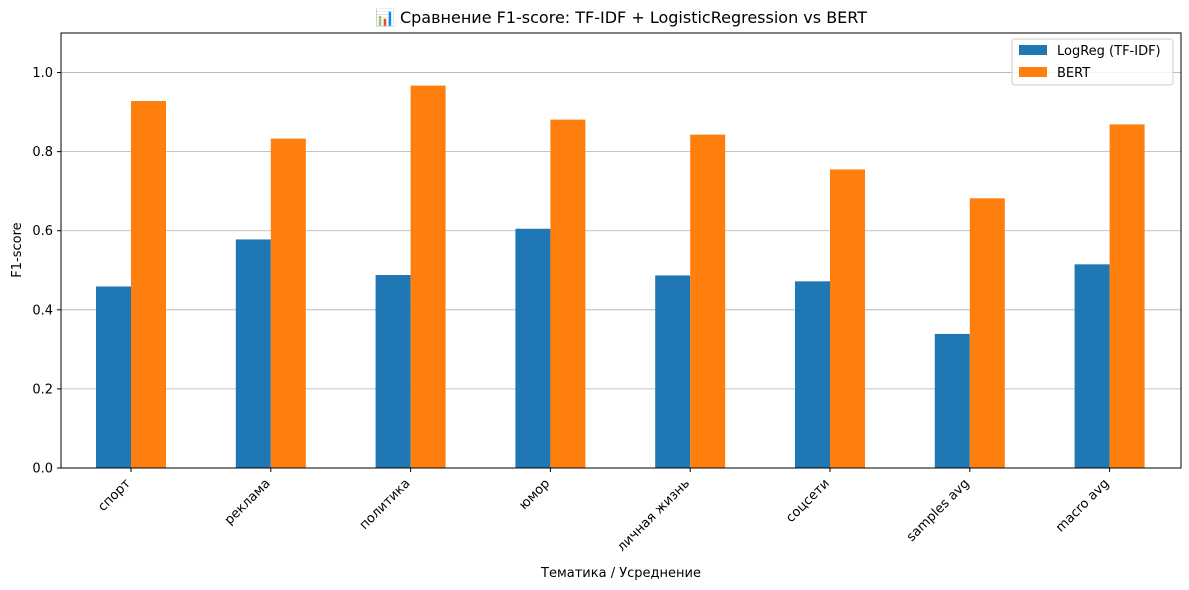 The height and width of the screenshot is (590, 1189). What do you see at coordinates (1033, 72) in the screenshot?
I see `legend-swatch-bert` at bounding box center [1033, 72].